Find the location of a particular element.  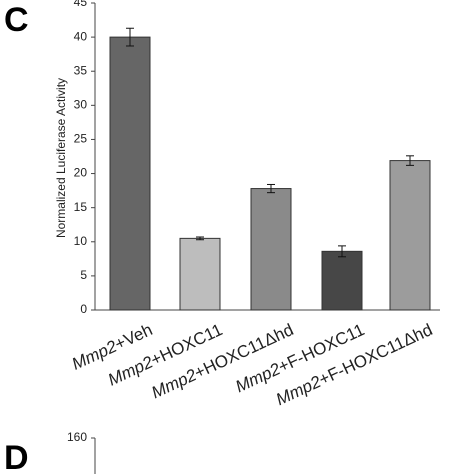

panel-label: C is located at coordinates (16, 20).